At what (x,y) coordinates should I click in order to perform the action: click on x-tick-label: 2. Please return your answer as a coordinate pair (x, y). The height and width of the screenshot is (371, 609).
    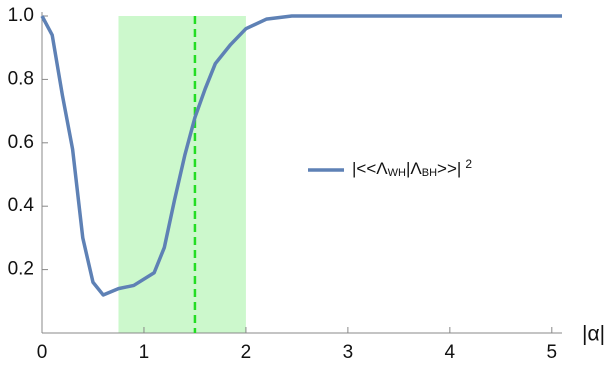
    Looking at the image, I should click on (246, 352).